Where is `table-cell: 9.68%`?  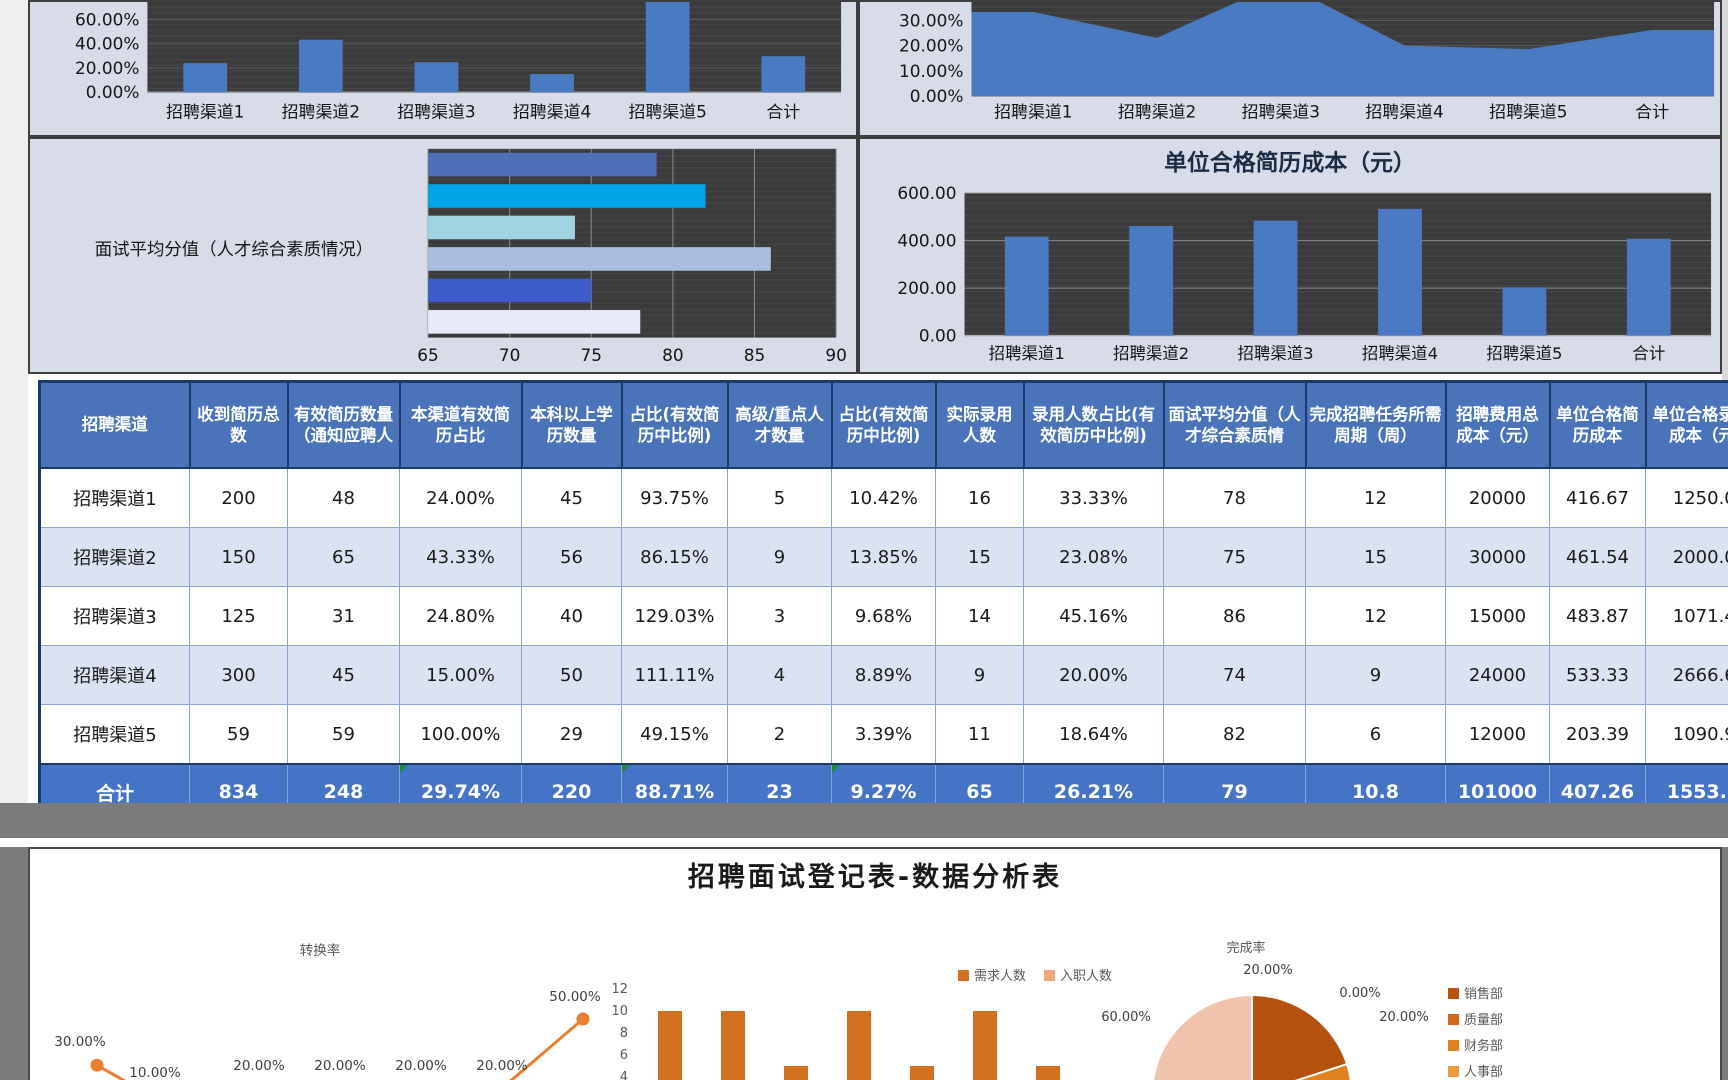
table-cell: 9.68% is located at coordinates (883, 616).